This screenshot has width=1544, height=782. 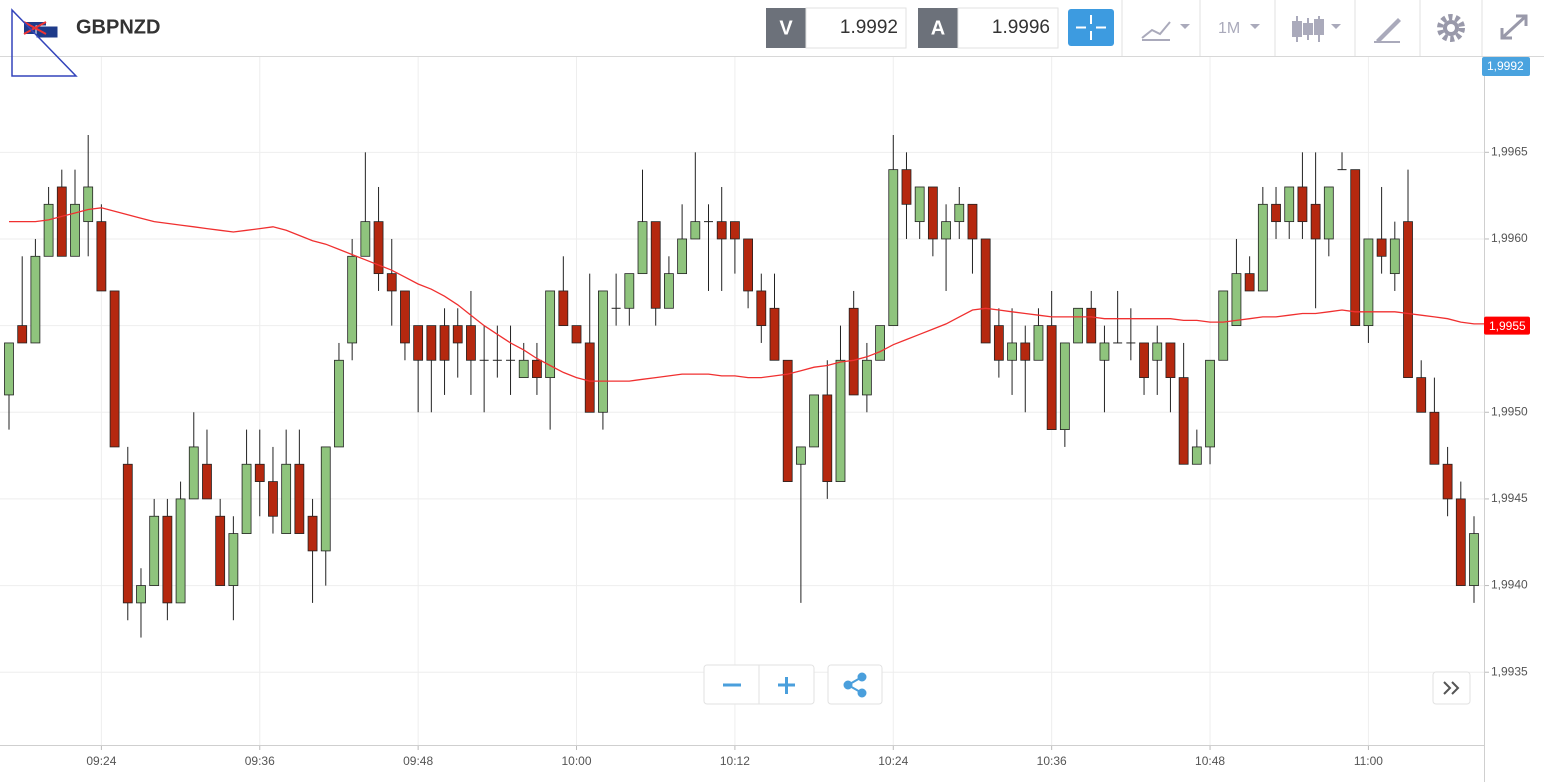 I want to click on share-button, so click(x=855, y=685).